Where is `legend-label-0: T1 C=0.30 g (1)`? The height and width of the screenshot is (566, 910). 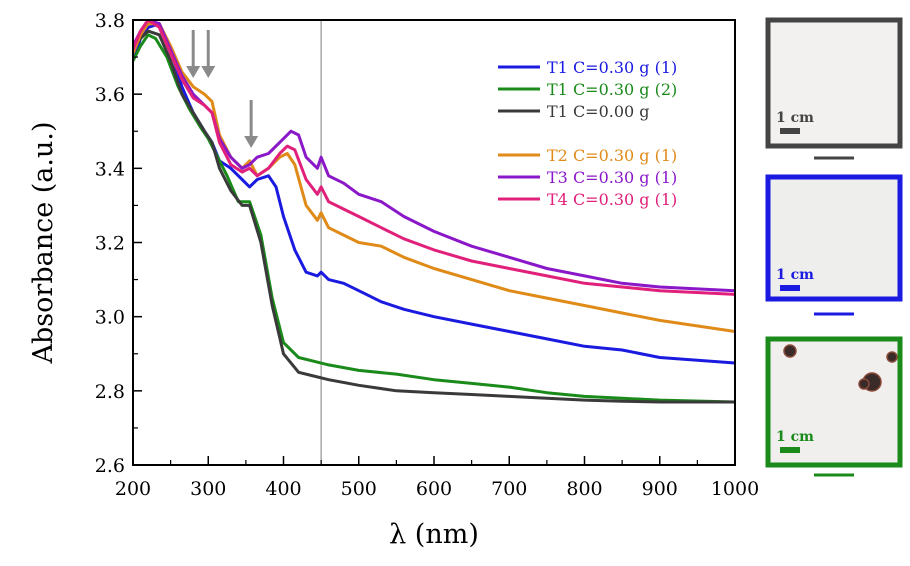 legend-label-0: T1 C=0.30 g (1) is located at coordinates (612, 67).